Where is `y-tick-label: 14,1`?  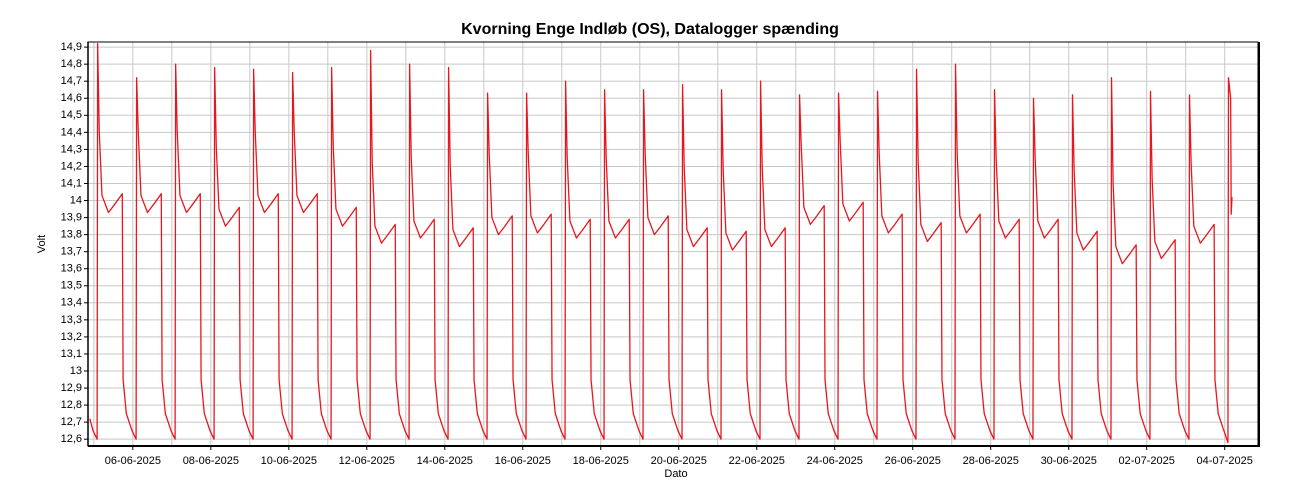
y-tick-label: 14,1 is located at coordinates (71, 183).